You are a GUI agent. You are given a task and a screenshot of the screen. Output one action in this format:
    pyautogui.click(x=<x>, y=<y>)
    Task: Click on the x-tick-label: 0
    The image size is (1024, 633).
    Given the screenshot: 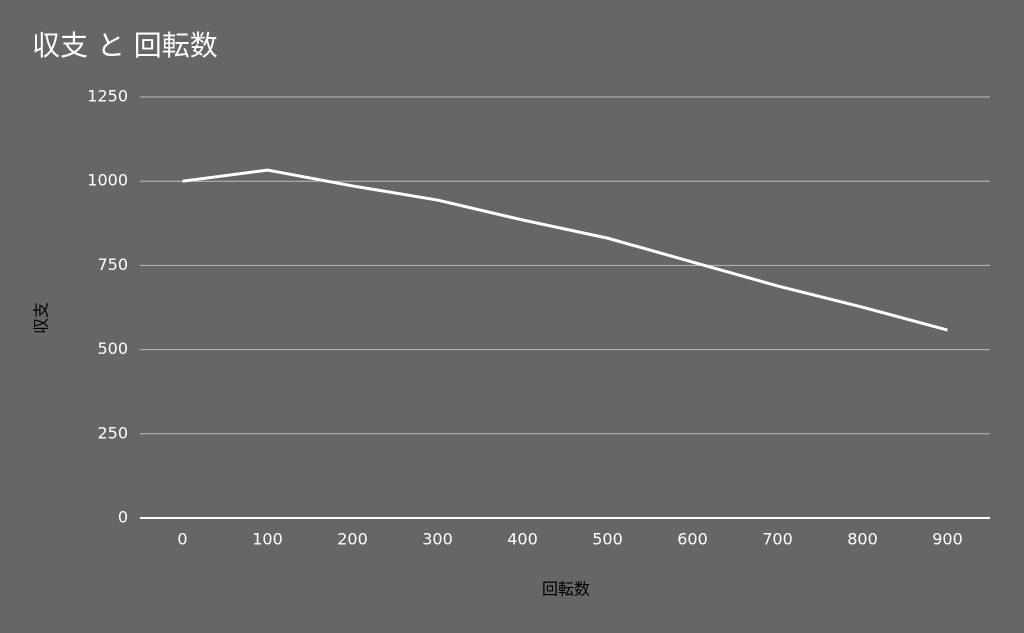 What is the action you would take?
    pyautogui.click(x=182, y=539)
    